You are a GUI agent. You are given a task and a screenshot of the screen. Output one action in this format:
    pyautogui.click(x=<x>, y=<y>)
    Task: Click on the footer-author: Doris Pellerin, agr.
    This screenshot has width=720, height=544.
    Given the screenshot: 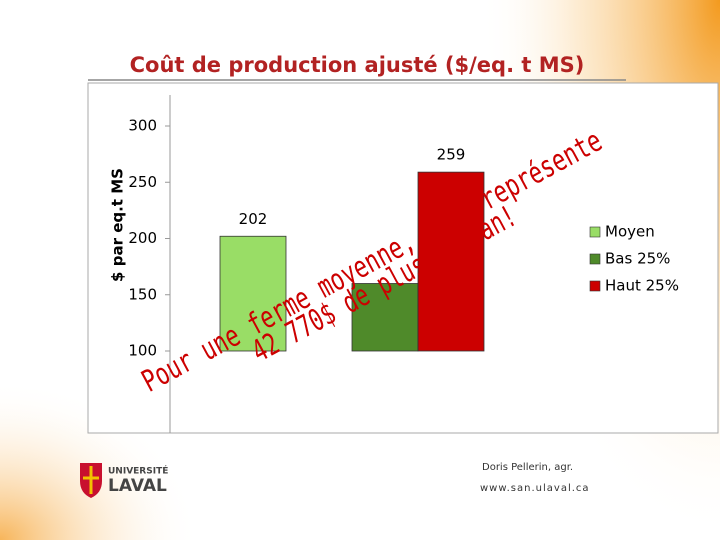 What is the action you would take?
    pyautogui.click(x=527, y=467)
    